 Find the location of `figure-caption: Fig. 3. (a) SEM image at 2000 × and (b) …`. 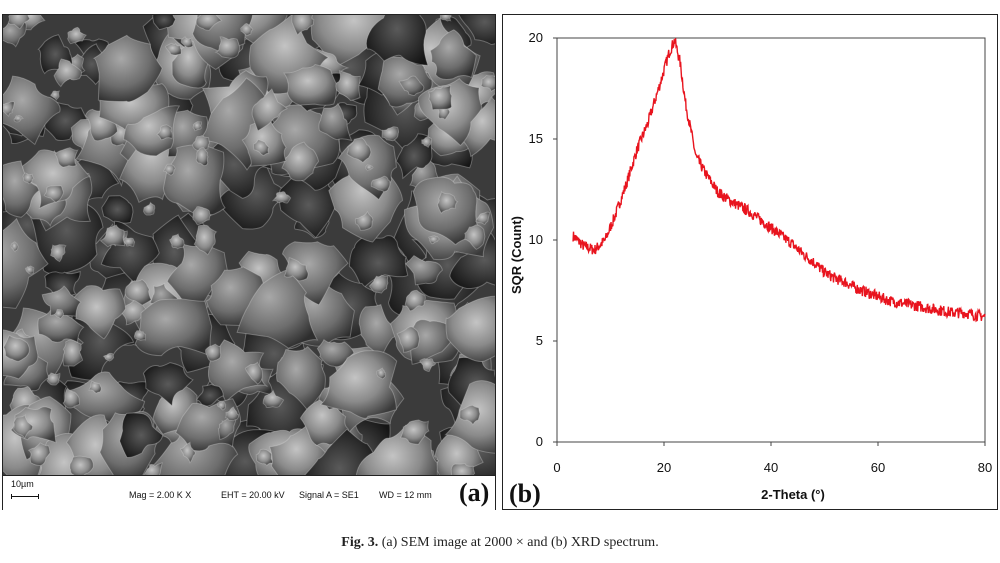

figure-caption: Fig. 3. (a) SEM image at 2000 × and (b) … is located at coordinates (500, 543).